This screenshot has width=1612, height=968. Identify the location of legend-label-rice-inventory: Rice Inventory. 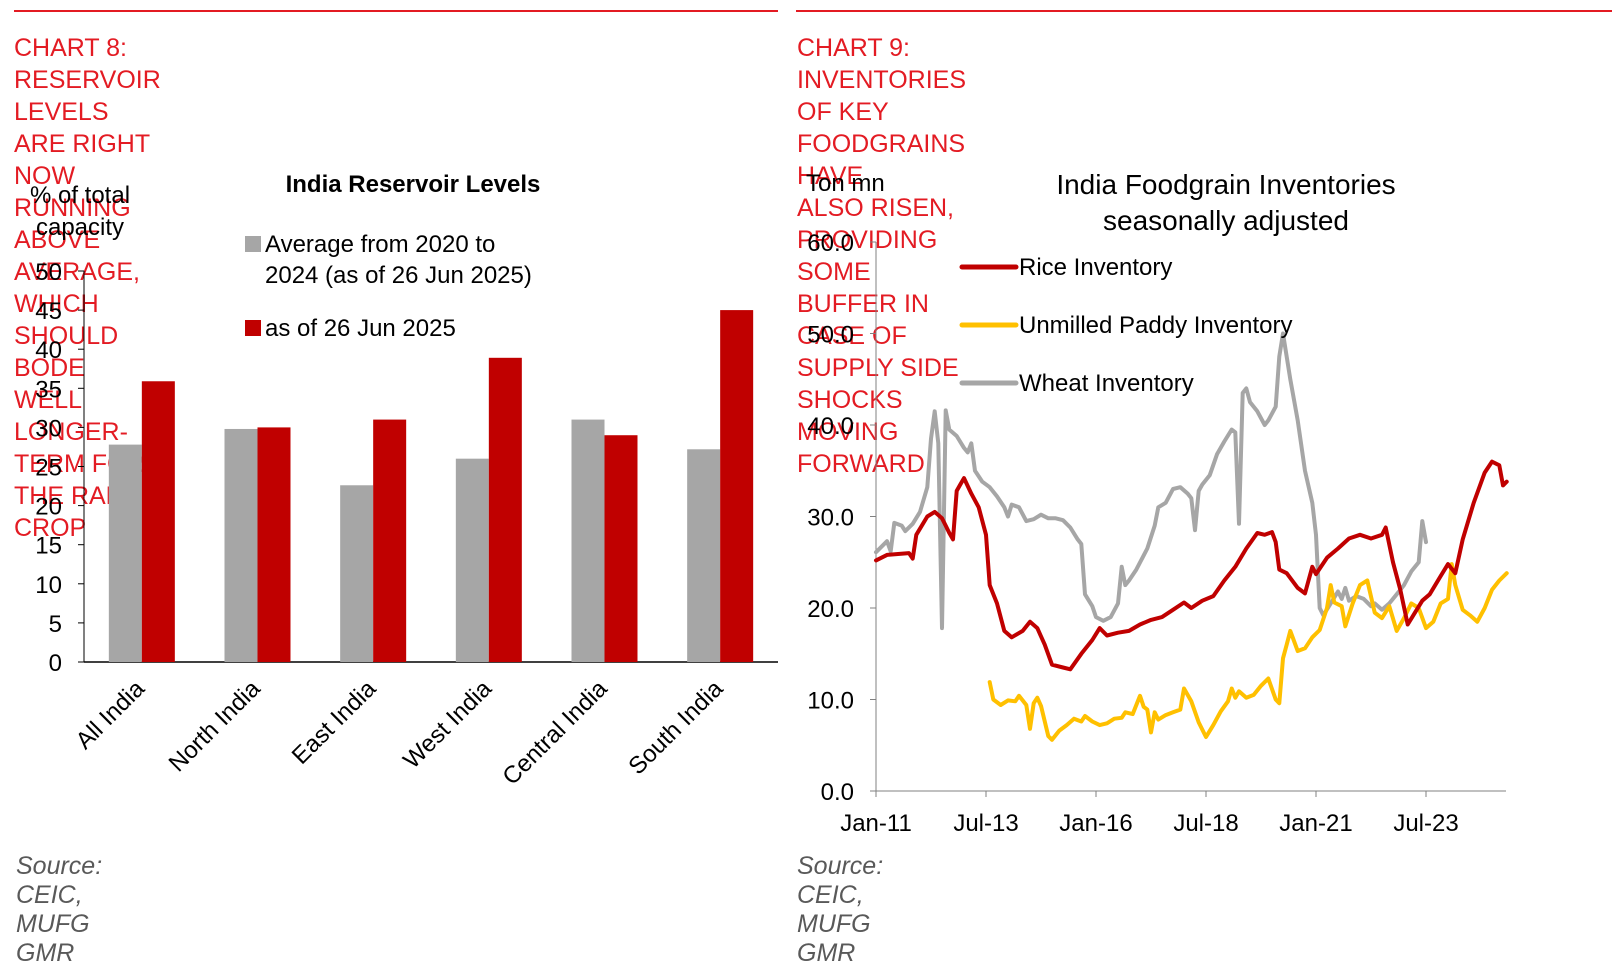
(1095, 267).